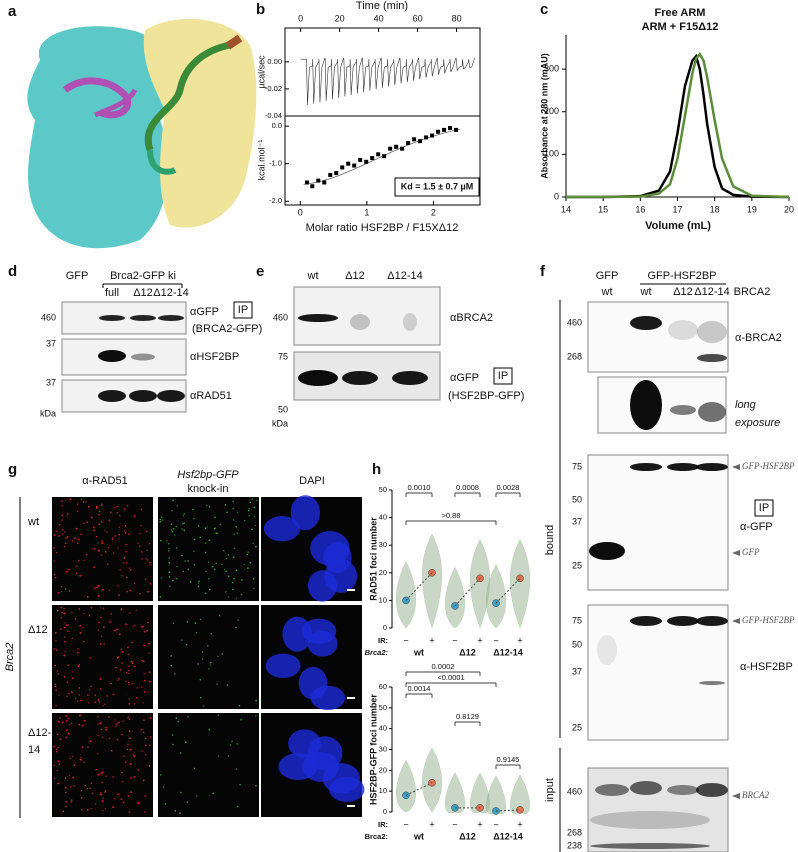  I want to click on blot-label: αBRCA2, so click(471, 318).